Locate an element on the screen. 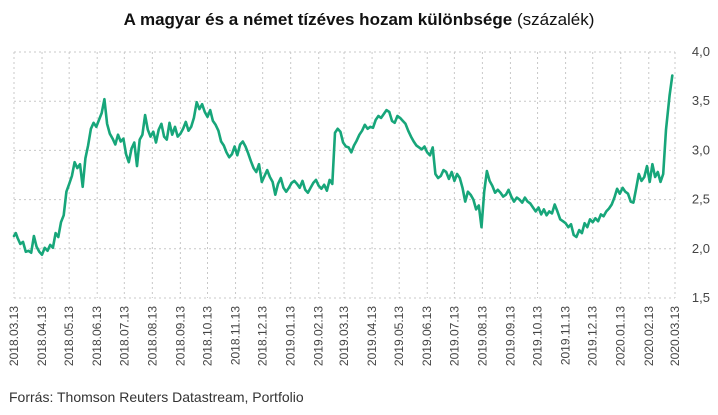 The width and height of the screenshot is (718, 415). y-tick-label: 1,5 is located at coordinates (701, 297).